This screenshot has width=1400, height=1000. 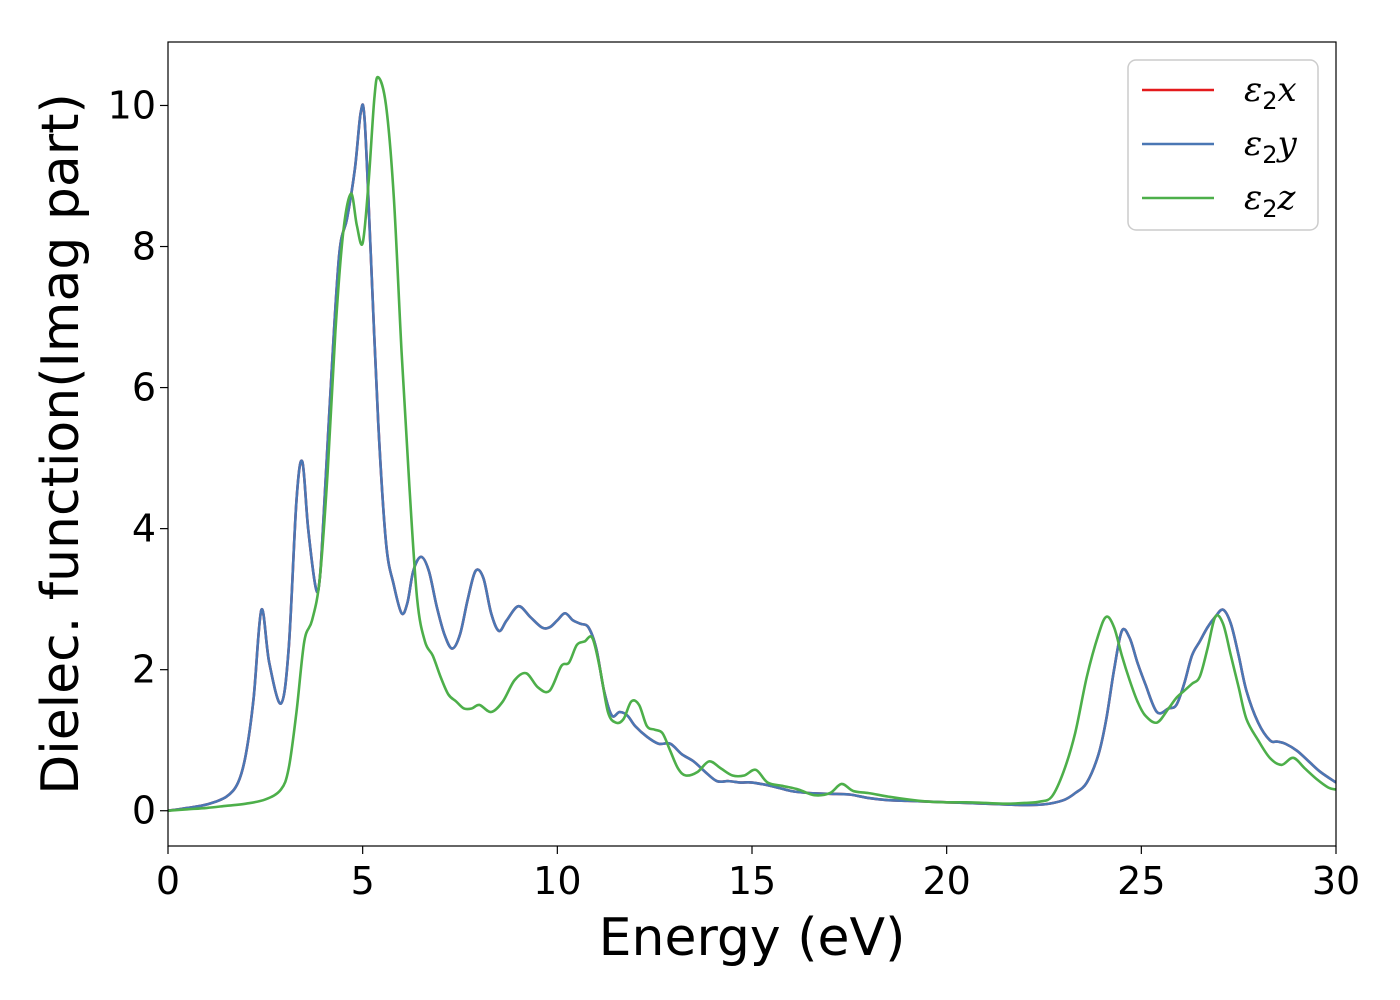 I want to click on y-tick-label: 0, so click(x=144, y=811).